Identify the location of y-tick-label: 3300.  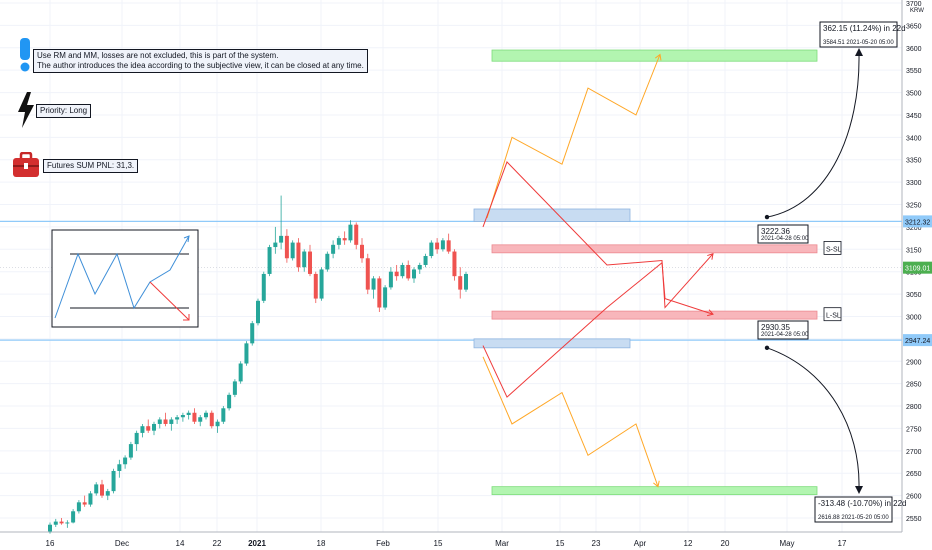
(914, 183).